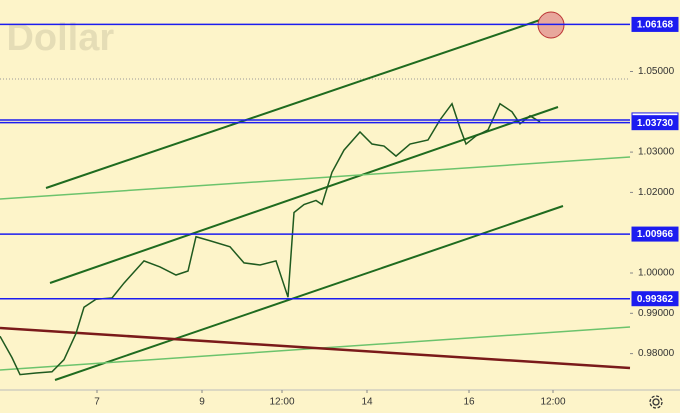 This screenshot has height=418, width=680. I want to click on y-tick-label: 0.99000, so click(656, 313).